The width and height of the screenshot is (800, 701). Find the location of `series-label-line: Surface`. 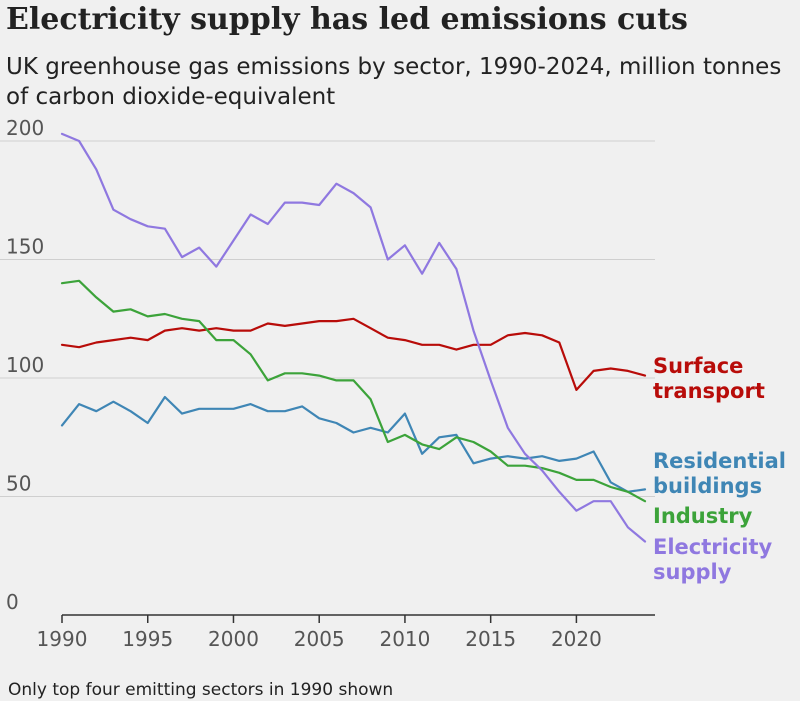

series-label-line: Surface is located at coordinates (698, 366).